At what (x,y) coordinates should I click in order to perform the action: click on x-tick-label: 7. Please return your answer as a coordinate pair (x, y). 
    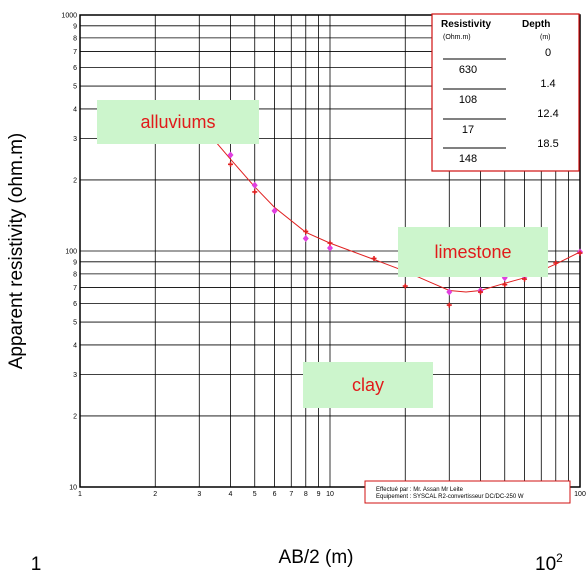
    Looking at the image, I should click on (291, 494).